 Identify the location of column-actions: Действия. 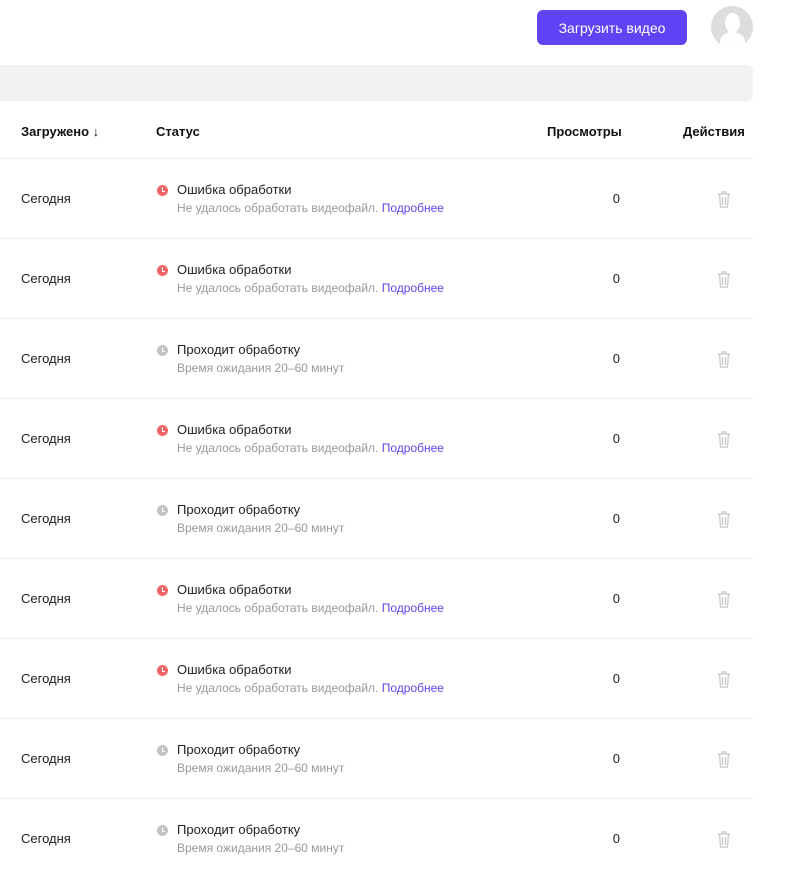
(714, 131).